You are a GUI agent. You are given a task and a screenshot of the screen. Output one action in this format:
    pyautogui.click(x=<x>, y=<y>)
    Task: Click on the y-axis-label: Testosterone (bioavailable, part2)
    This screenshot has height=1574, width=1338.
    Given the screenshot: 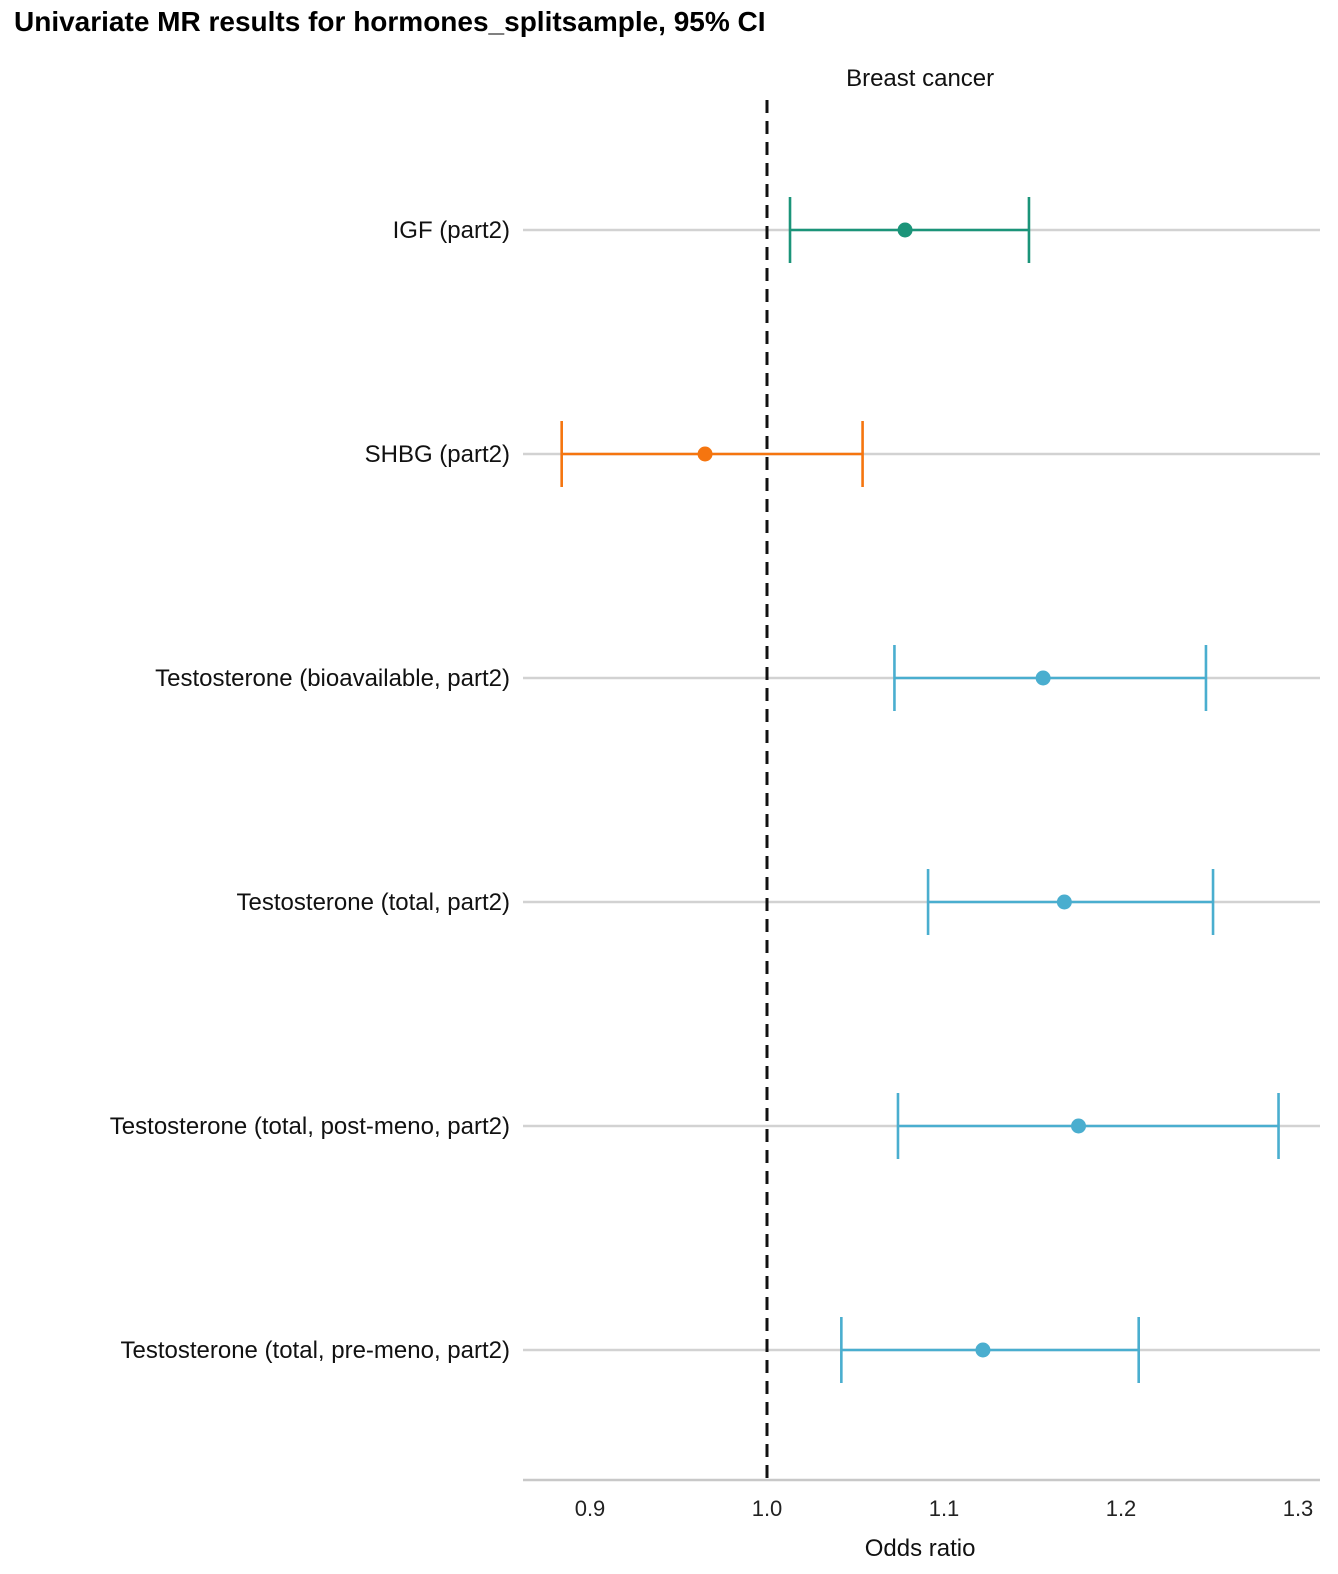 What is the action you would take?
    pyautogui.click(x=332, y=678)
    